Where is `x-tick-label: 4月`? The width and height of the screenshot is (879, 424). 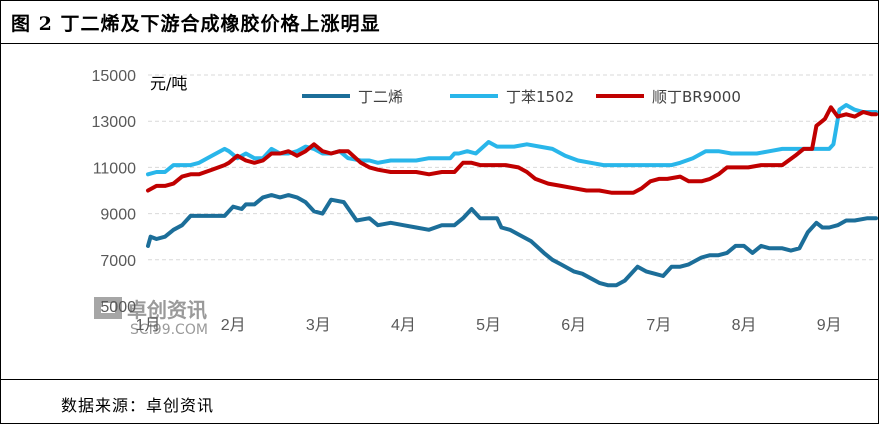
x-tick-label: 4月 is located at coordinates (403, 325).